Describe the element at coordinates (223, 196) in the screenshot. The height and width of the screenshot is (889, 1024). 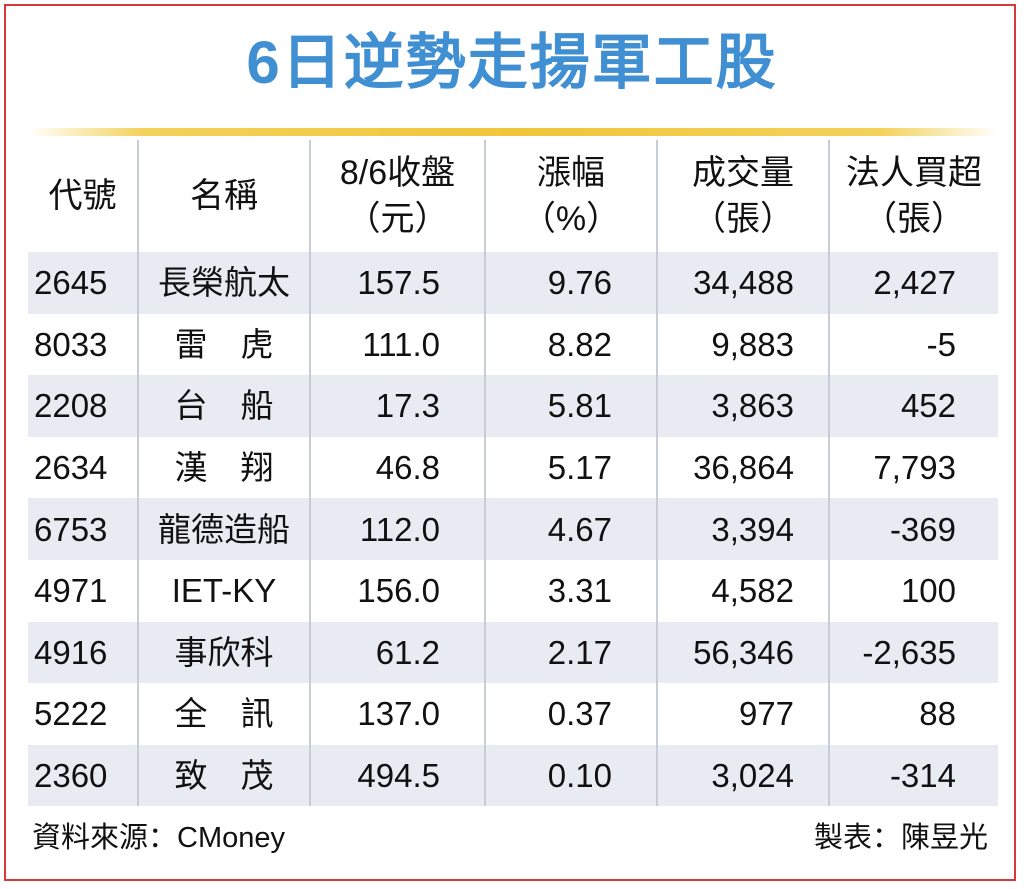
I see `header-name: 名稱` at that location.